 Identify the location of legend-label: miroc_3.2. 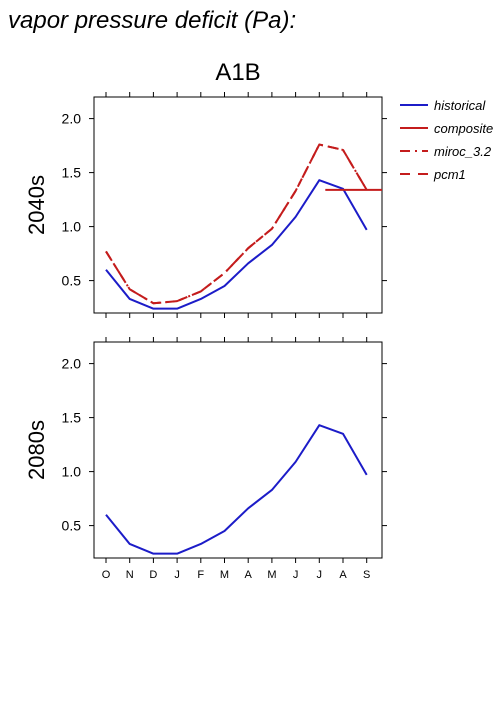
(463, 151).